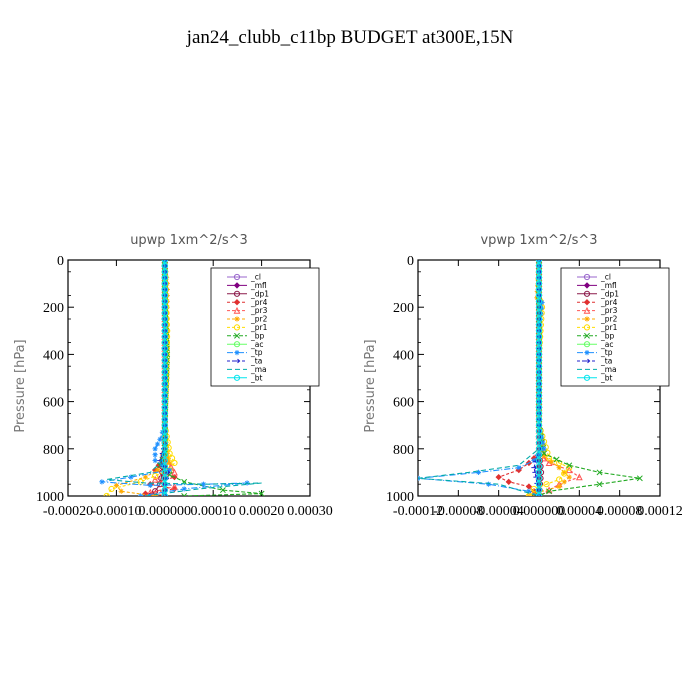  What do you see at coordinates (256, 352) in the screenshot?
I see `legend-label: _tp` at bounding box center [256, 352].